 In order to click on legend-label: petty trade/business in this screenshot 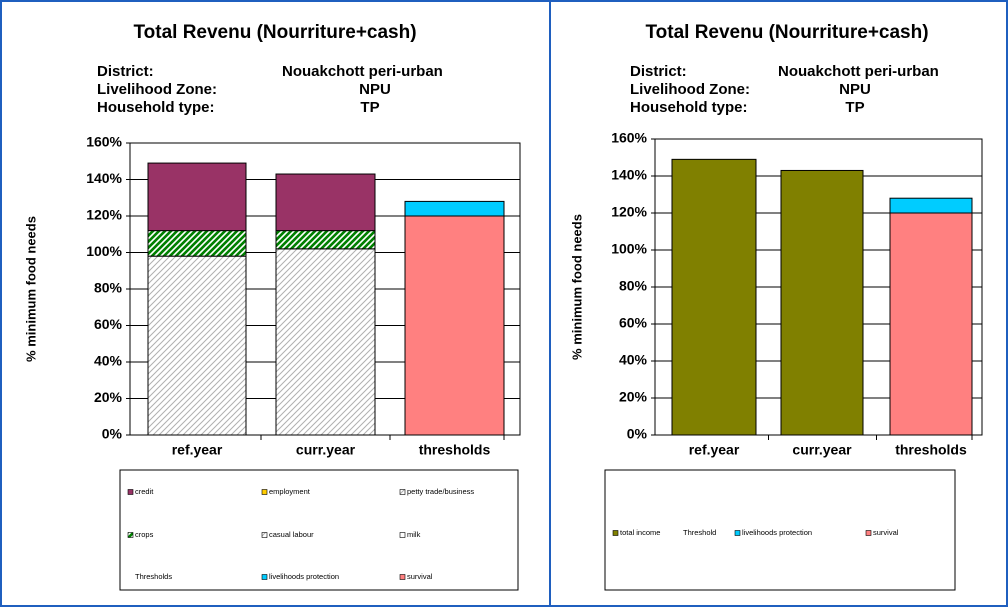, I will do `click(440, 491)`.